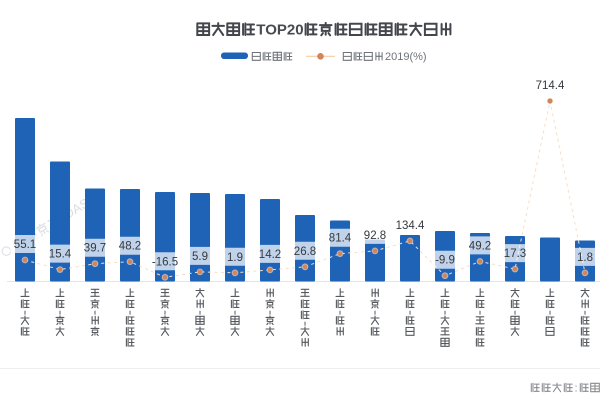 The image size is (600, 400). Describe the element at coordinates (279, 30) in the screenshot. I see `svg-text: TOP20` at that location.